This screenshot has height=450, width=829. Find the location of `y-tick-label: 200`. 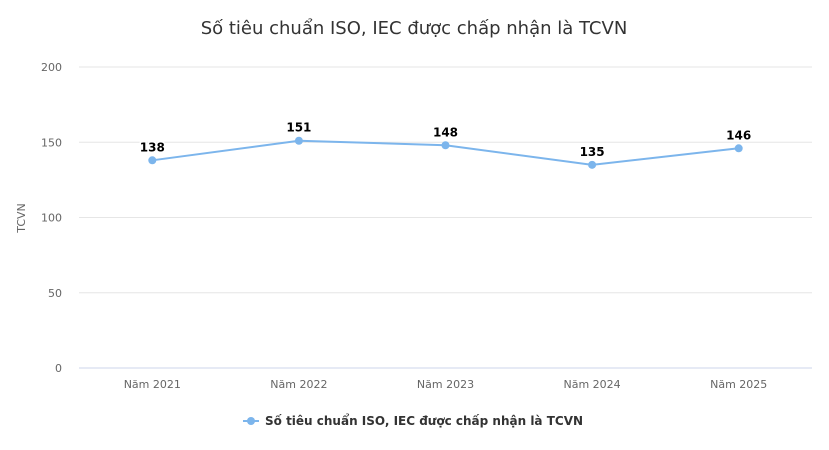

y-tick-label: 200 is located at coordinates (51, 67).